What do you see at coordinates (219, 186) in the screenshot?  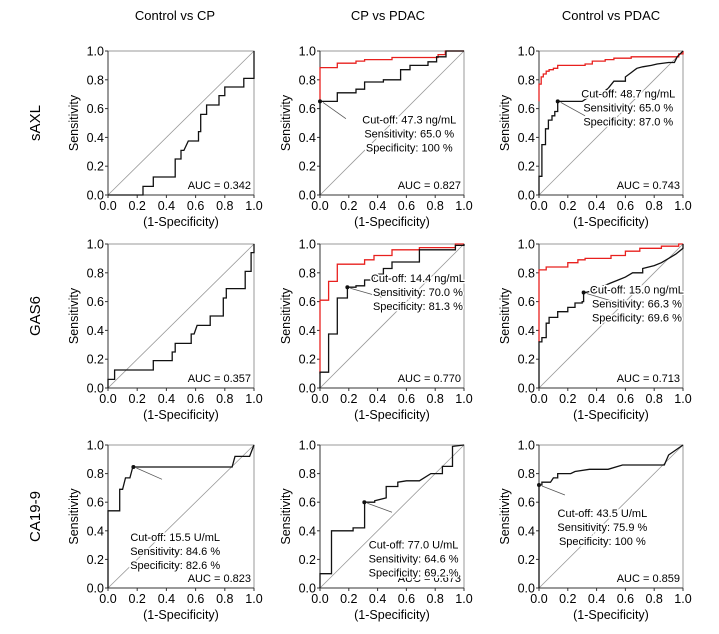 I see `auc-label: AUC = 0.342` at bounding box center [219, 186].